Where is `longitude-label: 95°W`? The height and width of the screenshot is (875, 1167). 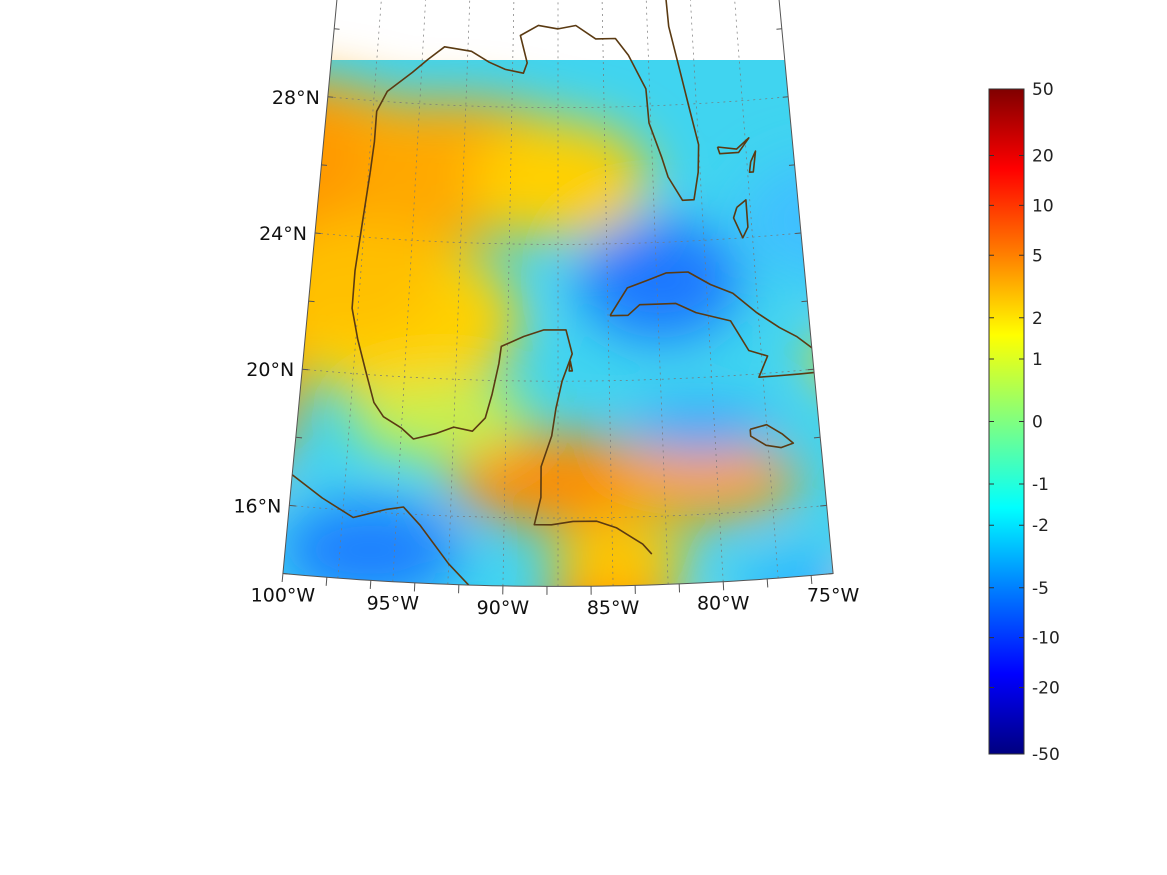 longitude-label: 95°W is located at coordinates (393, 604).